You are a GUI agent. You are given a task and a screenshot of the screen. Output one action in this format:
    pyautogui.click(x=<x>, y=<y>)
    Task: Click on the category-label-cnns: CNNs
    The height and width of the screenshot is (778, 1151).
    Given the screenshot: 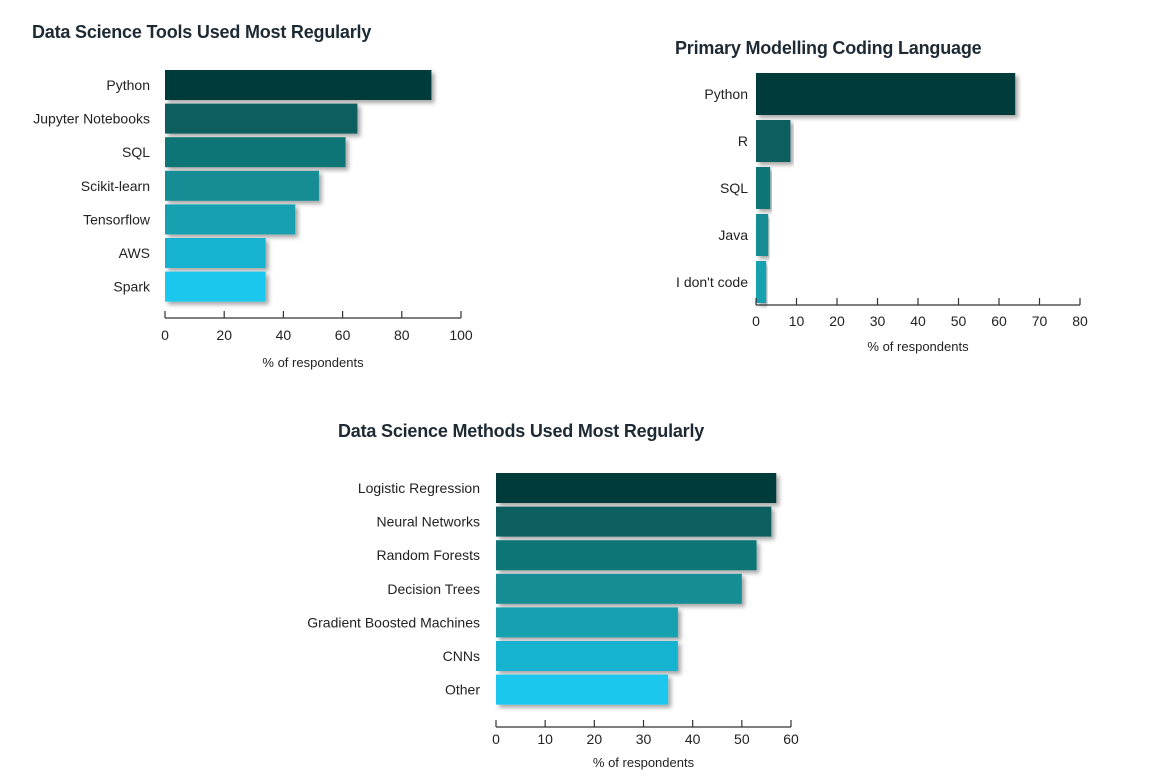 What is the action you would take?
    pyautogui.click(x=461, y=656)
    